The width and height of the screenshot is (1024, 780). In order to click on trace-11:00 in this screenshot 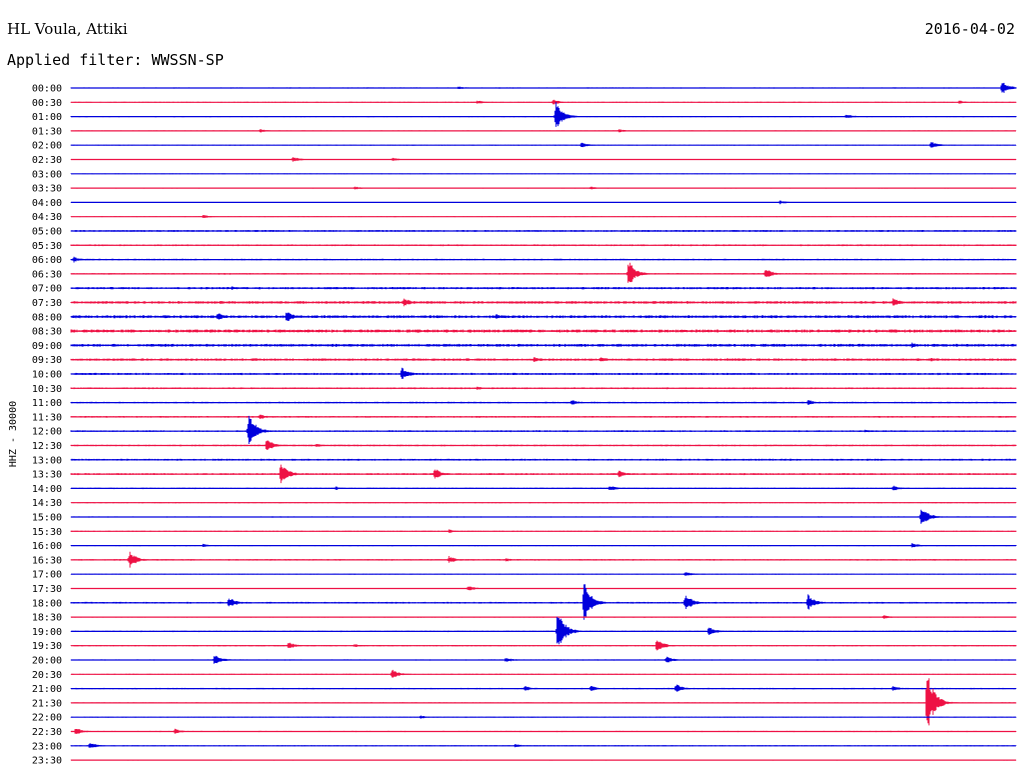, I will do `click(543, 402)`.